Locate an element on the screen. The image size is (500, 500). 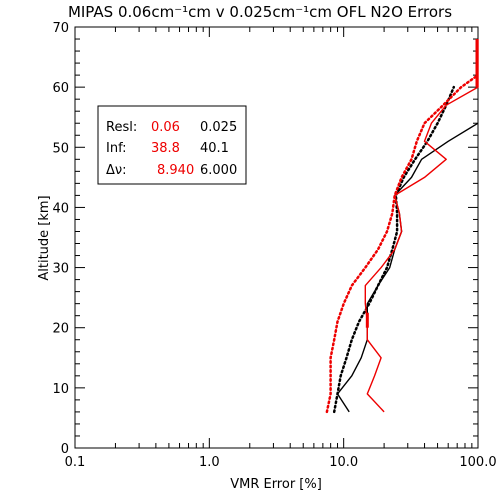
y-axis-label: Altitude [km] is located at coordinates (44, 237).